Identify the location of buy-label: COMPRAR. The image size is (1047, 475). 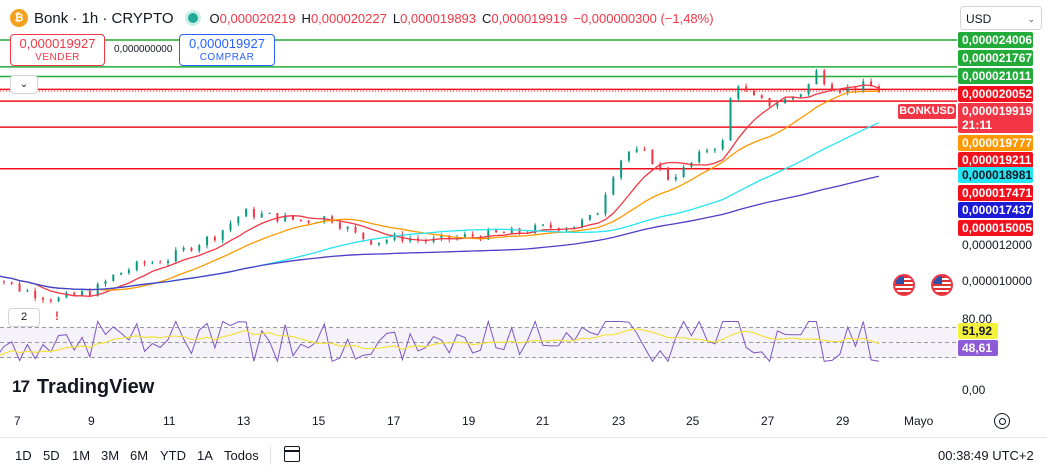
(227, 57).